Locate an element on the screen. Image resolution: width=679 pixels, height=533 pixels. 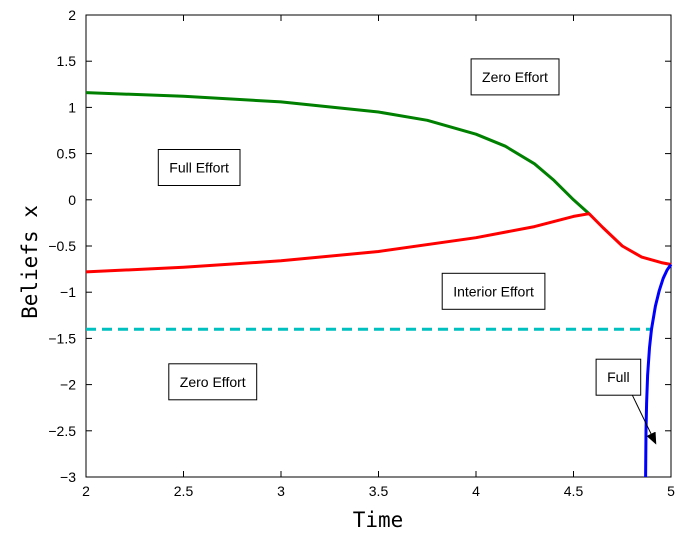
y-tick-label: 2 is located at coordinates (72, 15).